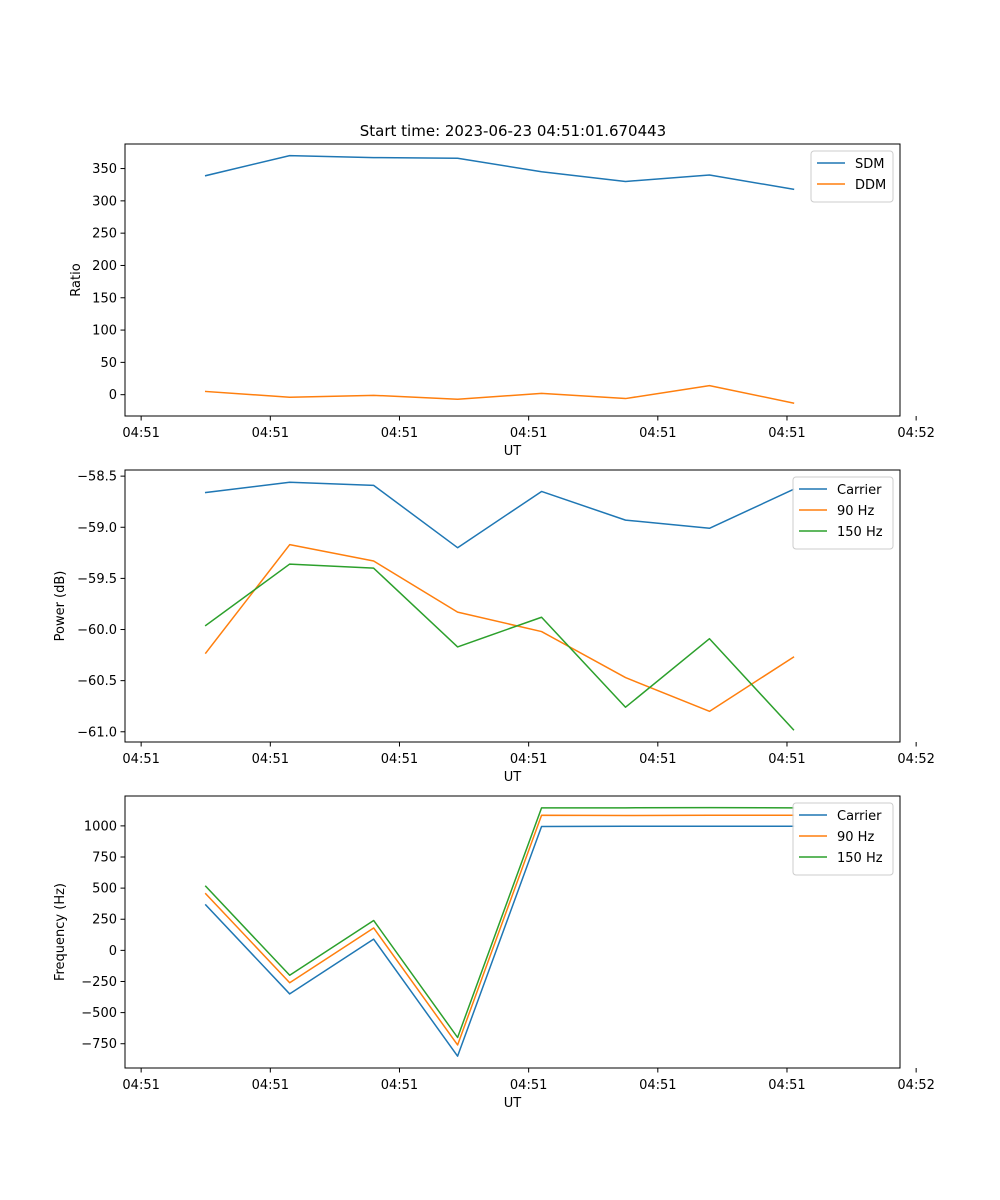 This screenshot has width=1000, height=1200. I want to click on y-tick-label: −250, so click(99, 982).